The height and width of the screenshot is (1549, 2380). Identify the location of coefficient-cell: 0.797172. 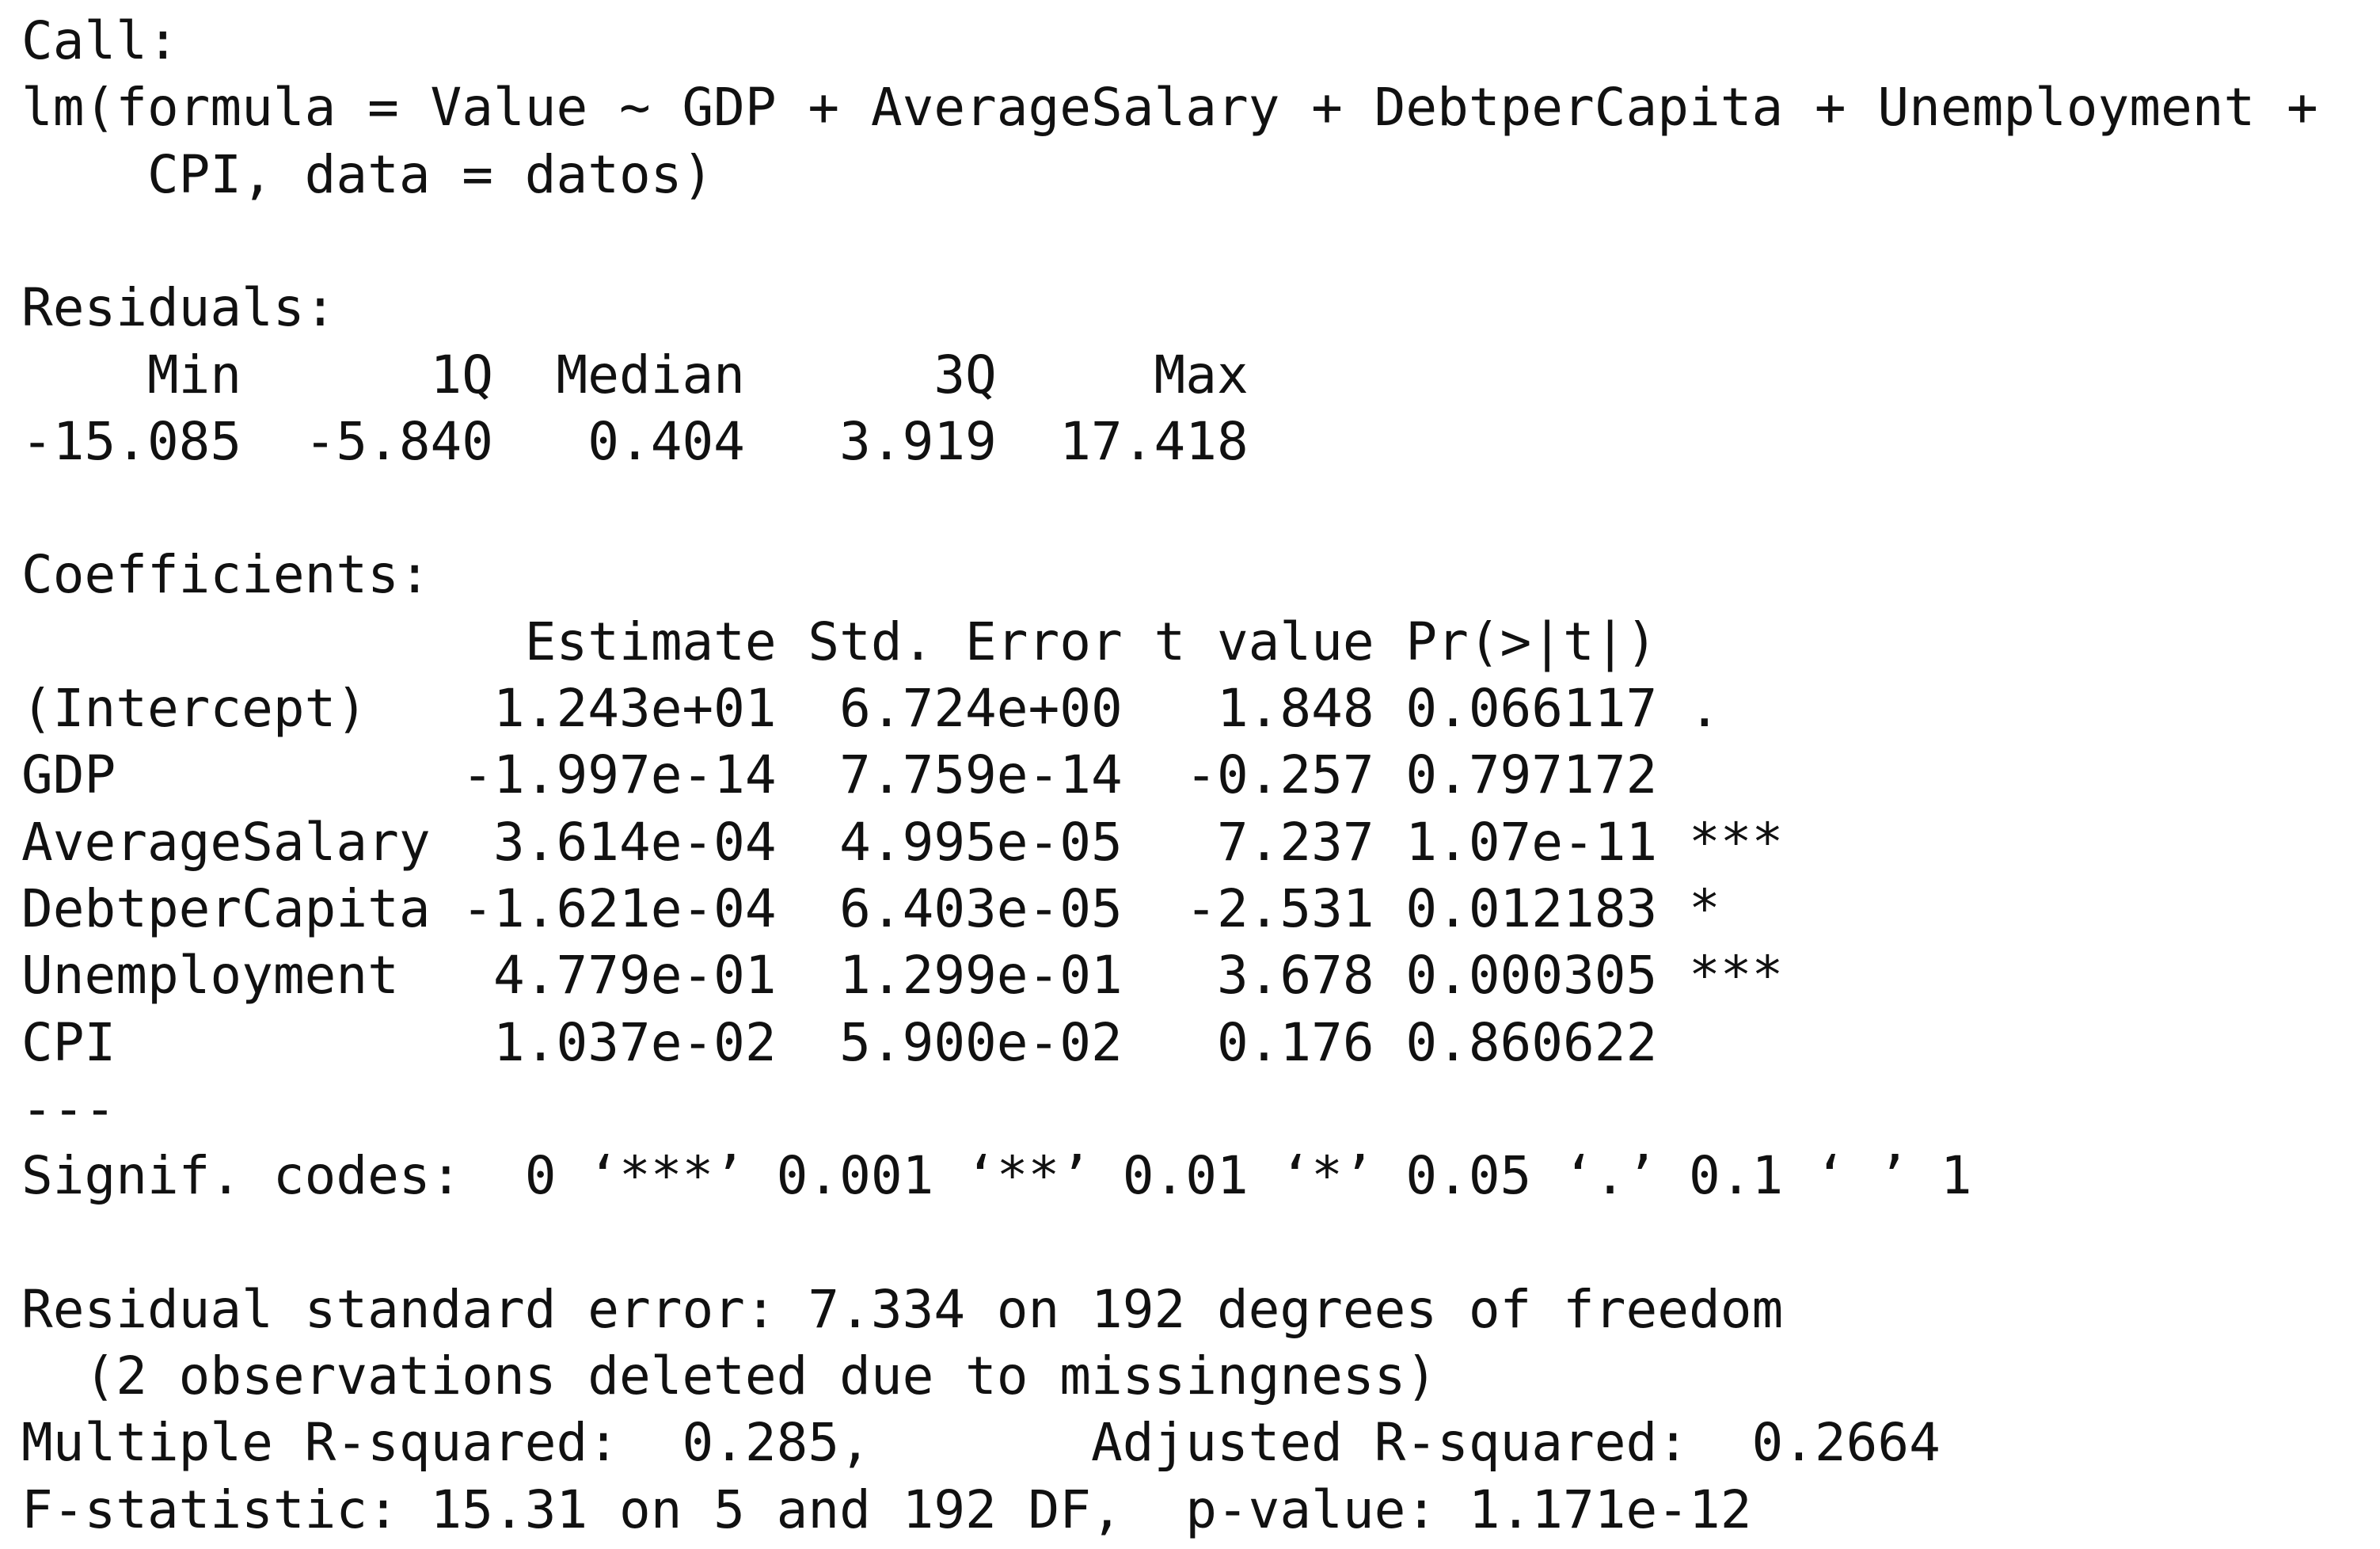
(1531, 775).